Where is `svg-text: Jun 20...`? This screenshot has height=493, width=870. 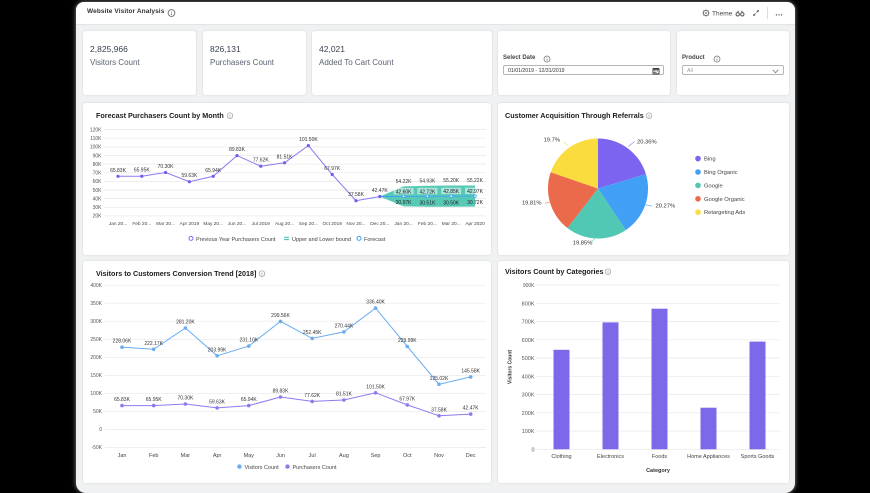
svg-text: Jun 20... is located at coordinates (237, 224).